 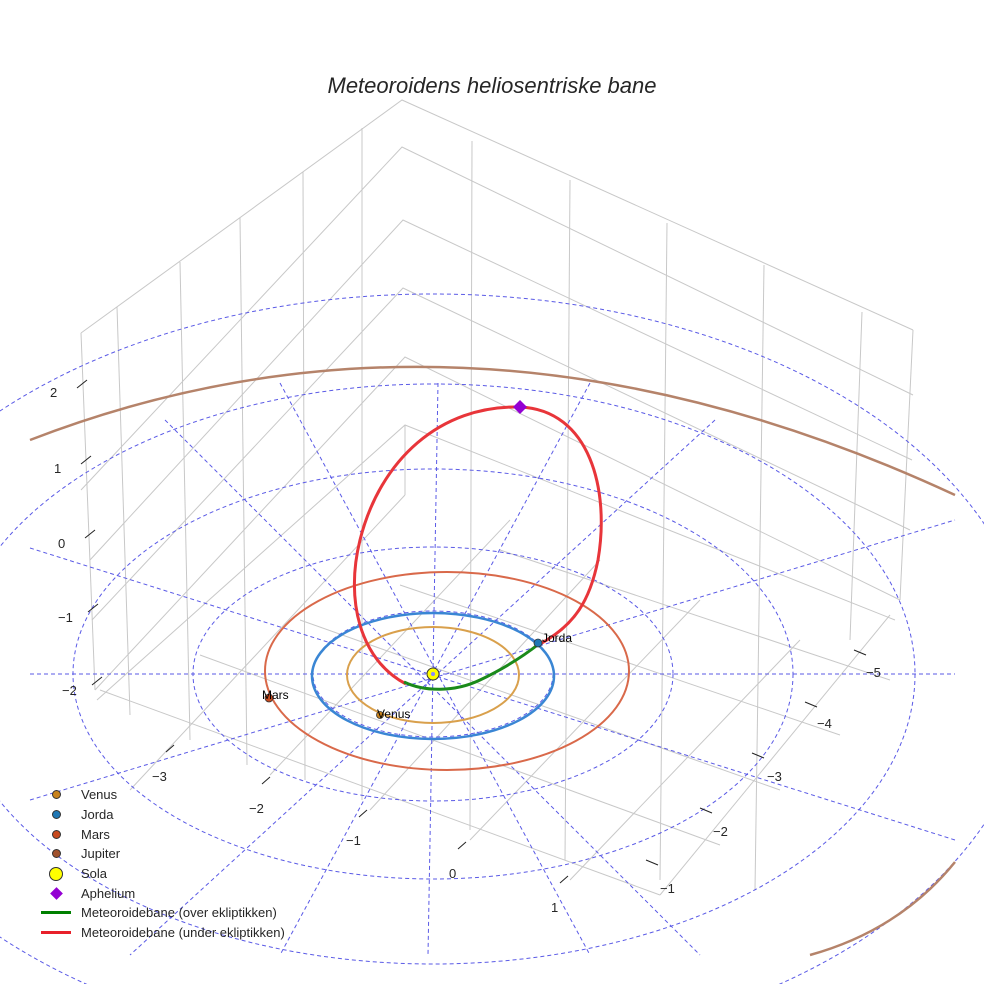 What do you see at coordinates (380, 715) in the screenshot?
I see `venus-marker` at bounding box center [380, 715].